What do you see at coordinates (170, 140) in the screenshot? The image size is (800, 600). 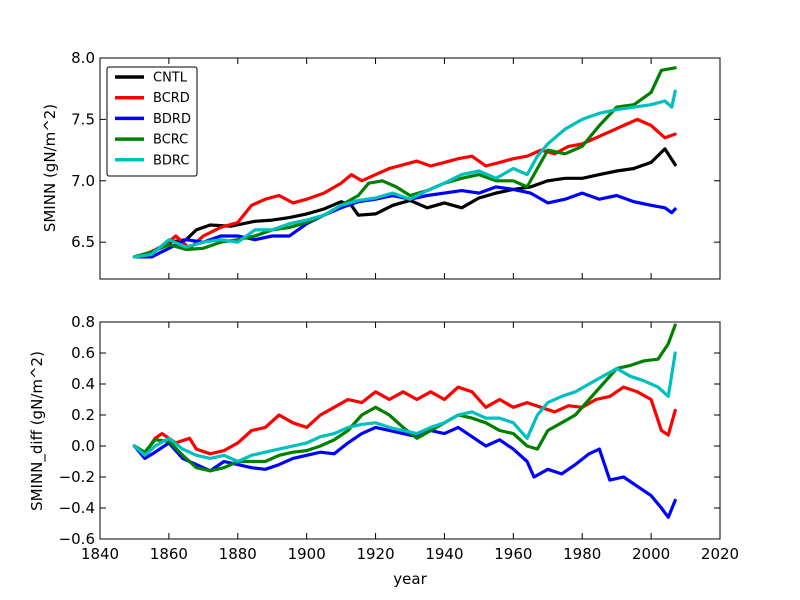 I see `legend-label: BCRC` at bounding box center [170, 140].